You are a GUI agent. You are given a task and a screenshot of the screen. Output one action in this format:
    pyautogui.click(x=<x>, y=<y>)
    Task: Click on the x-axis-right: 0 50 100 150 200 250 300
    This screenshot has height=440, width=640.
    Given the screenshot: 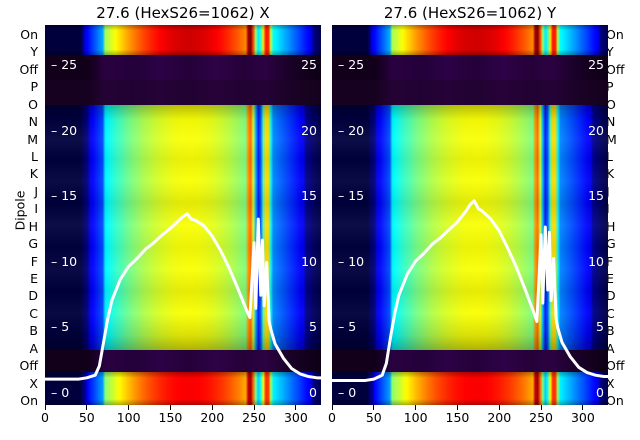 What is the action you would take?
    pyautogui.click(x=468, y=422)
    